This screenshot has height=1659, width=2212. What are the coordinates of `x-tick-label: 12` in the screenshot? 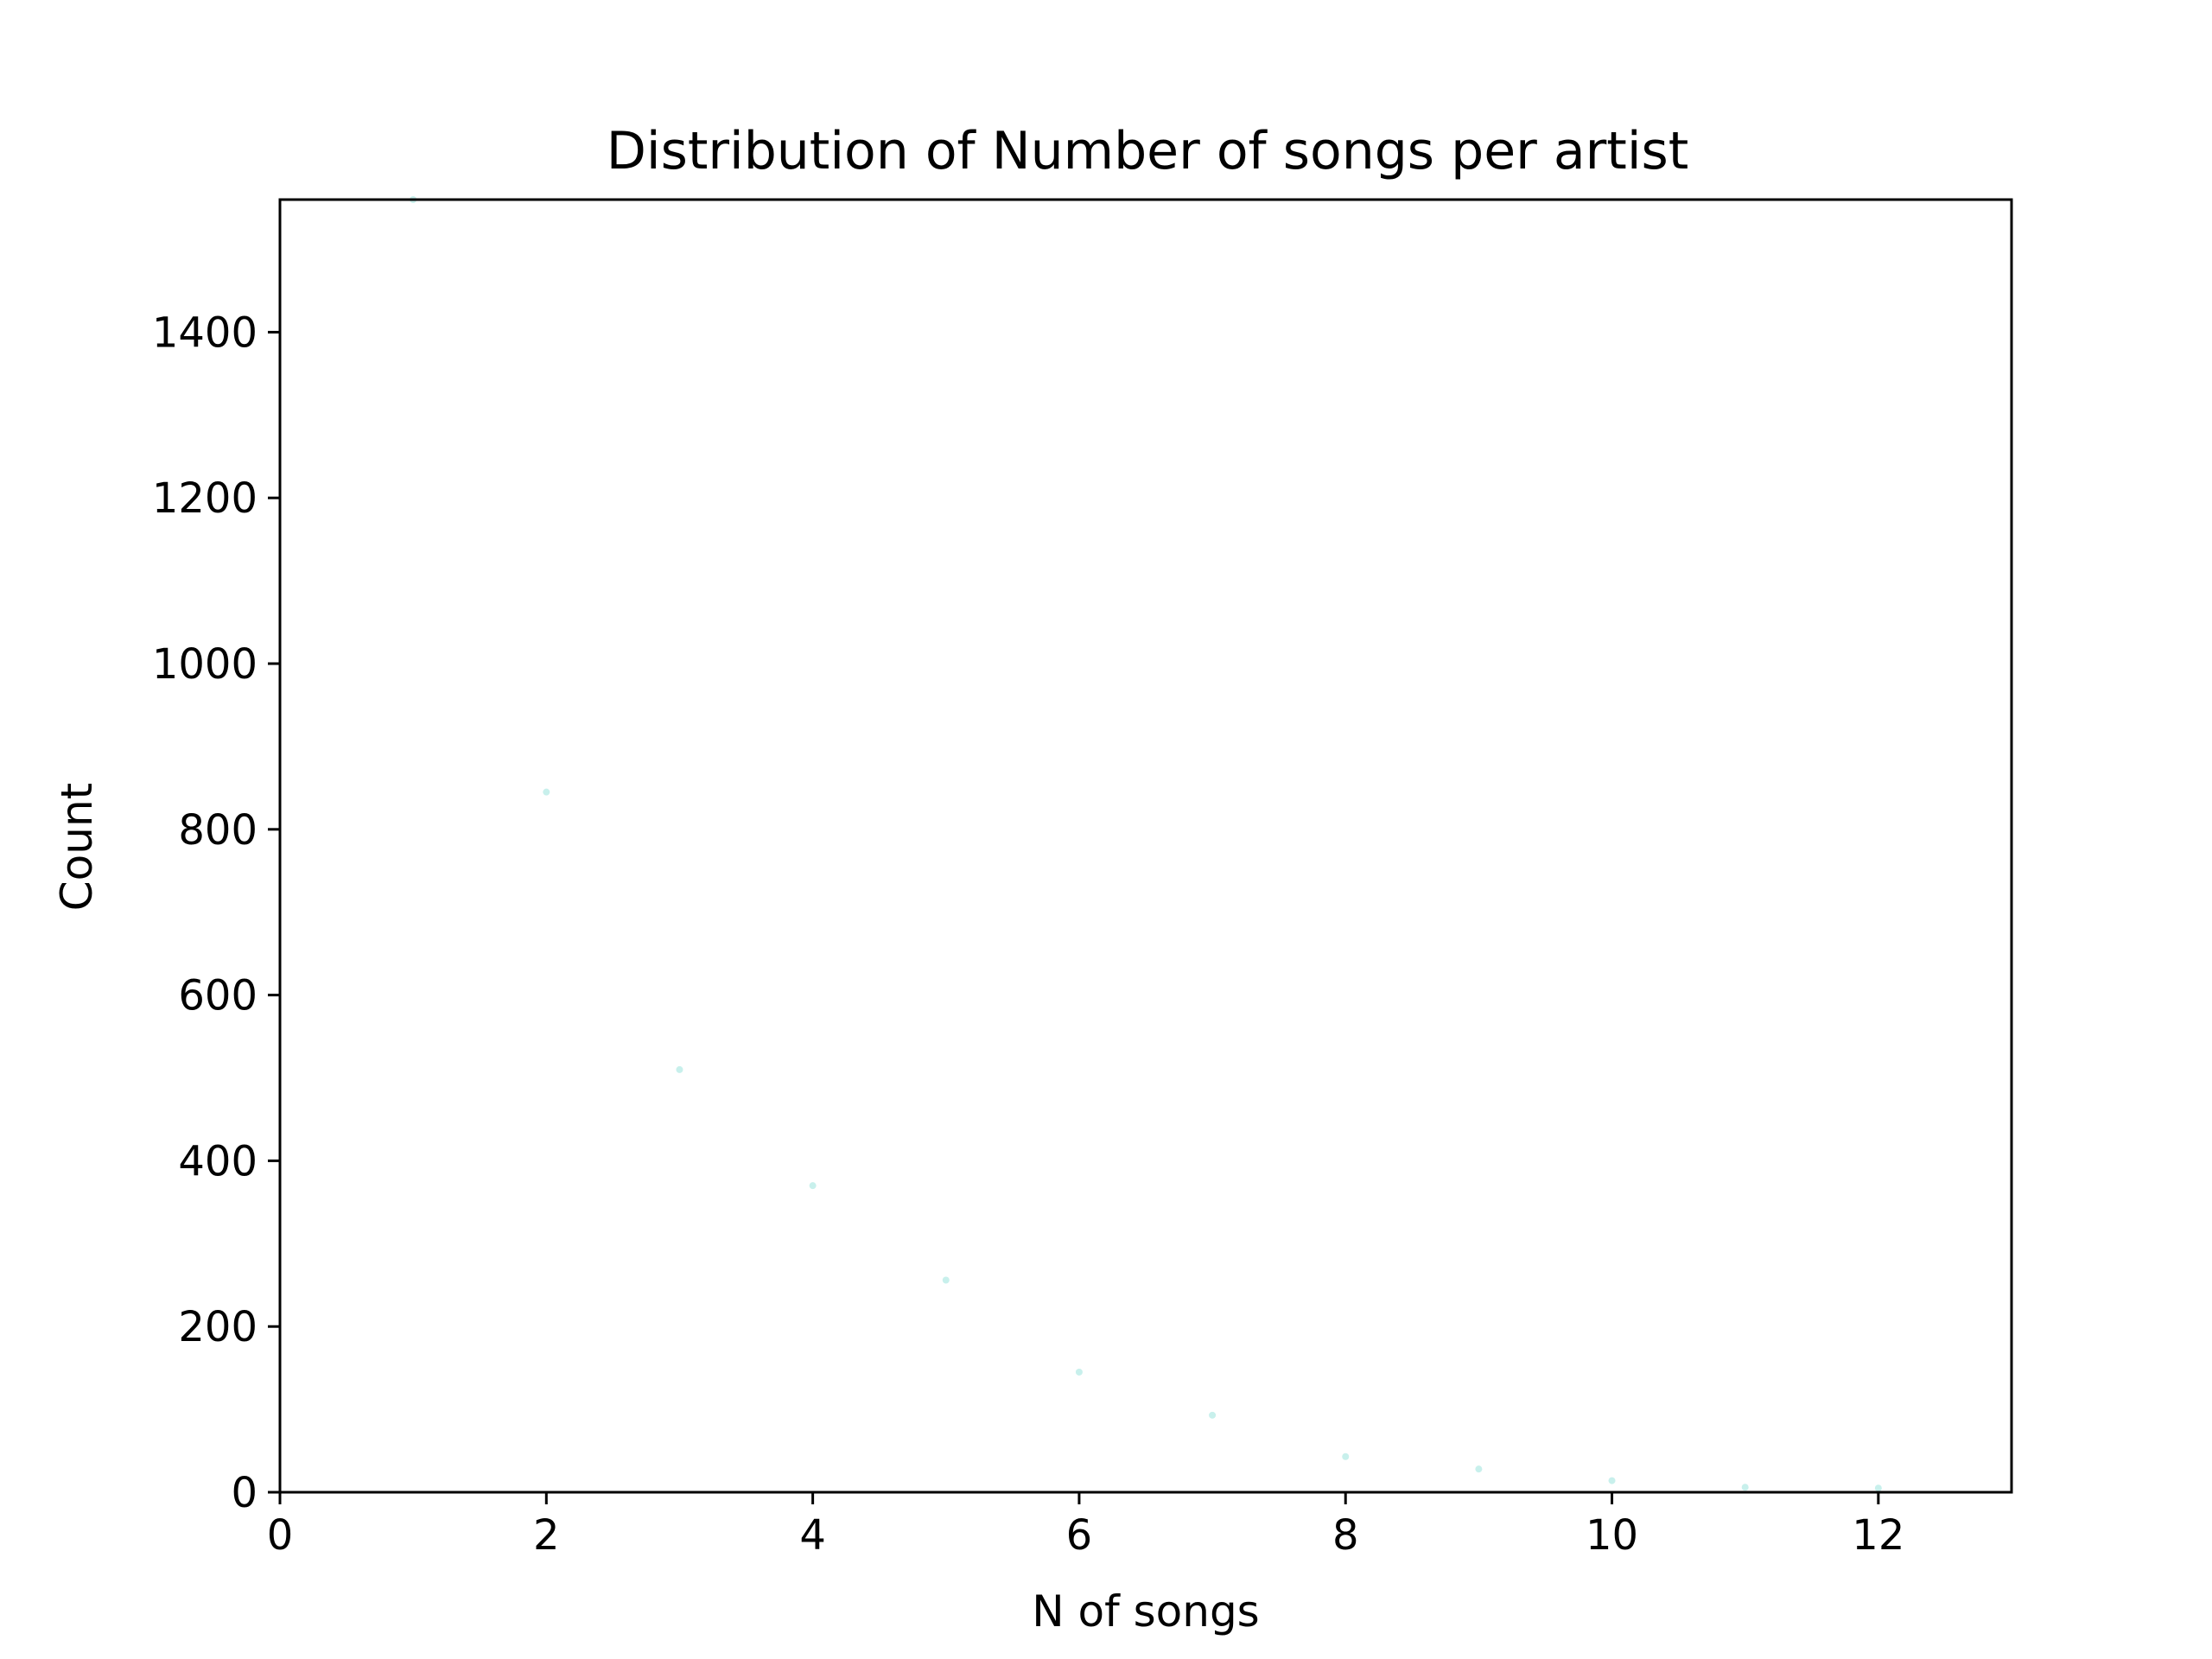 It's located at (1878, 1535).